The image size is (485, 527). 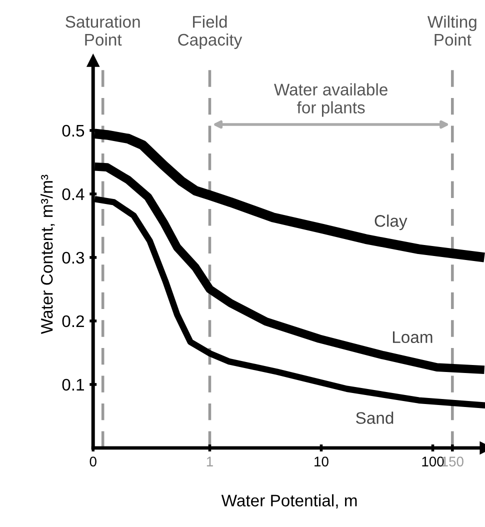 What do you see at coordinates (412, 337) in the screenshot?
I see `series-label: Loam` at bounding box center [412, 337].